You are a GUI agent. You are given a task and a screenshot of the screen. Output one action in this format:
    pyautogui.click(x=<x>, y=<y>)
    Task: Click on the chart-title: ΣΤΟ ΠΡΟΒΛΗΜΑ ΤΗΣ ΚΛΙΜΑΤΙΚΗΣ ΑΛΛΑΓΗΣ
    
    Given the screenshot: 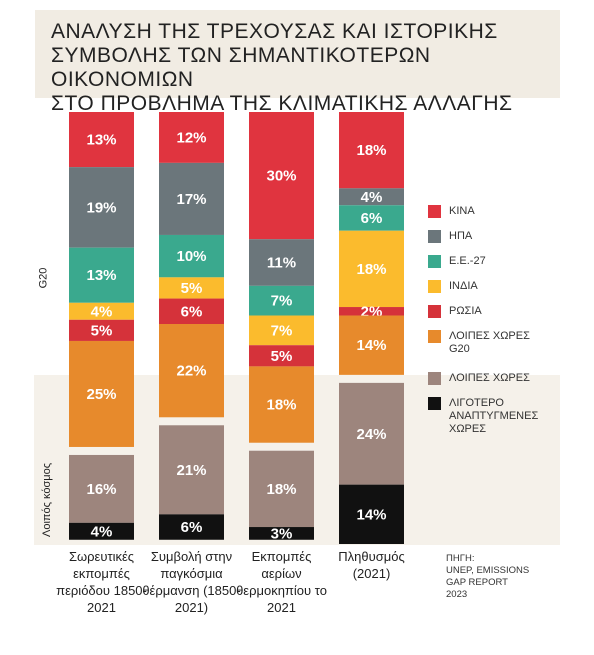 What is the action you would take?
    pyautogui.click(x=282, y=103)
    